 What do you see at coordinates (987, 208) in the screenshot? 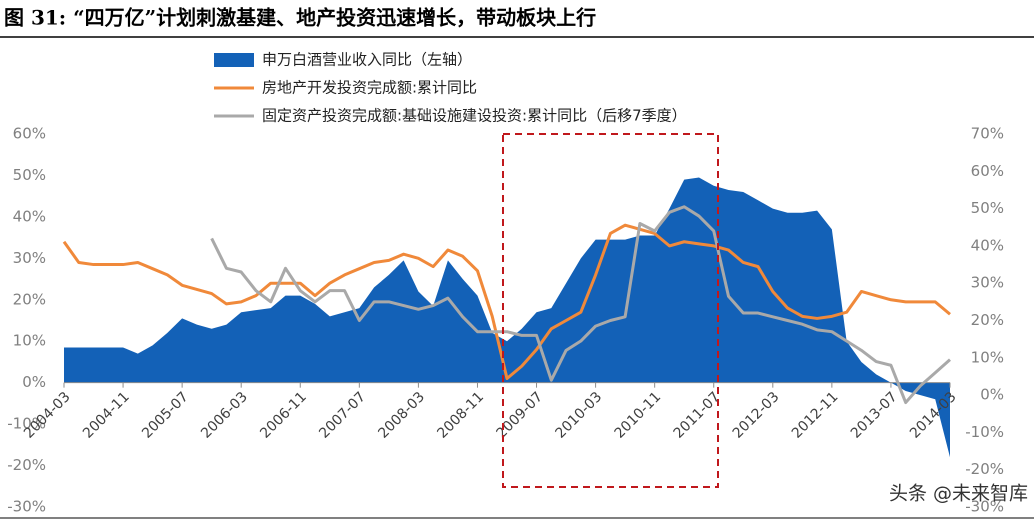
I see `y2-tick-label: 50%` at bounding box center [987, 208].